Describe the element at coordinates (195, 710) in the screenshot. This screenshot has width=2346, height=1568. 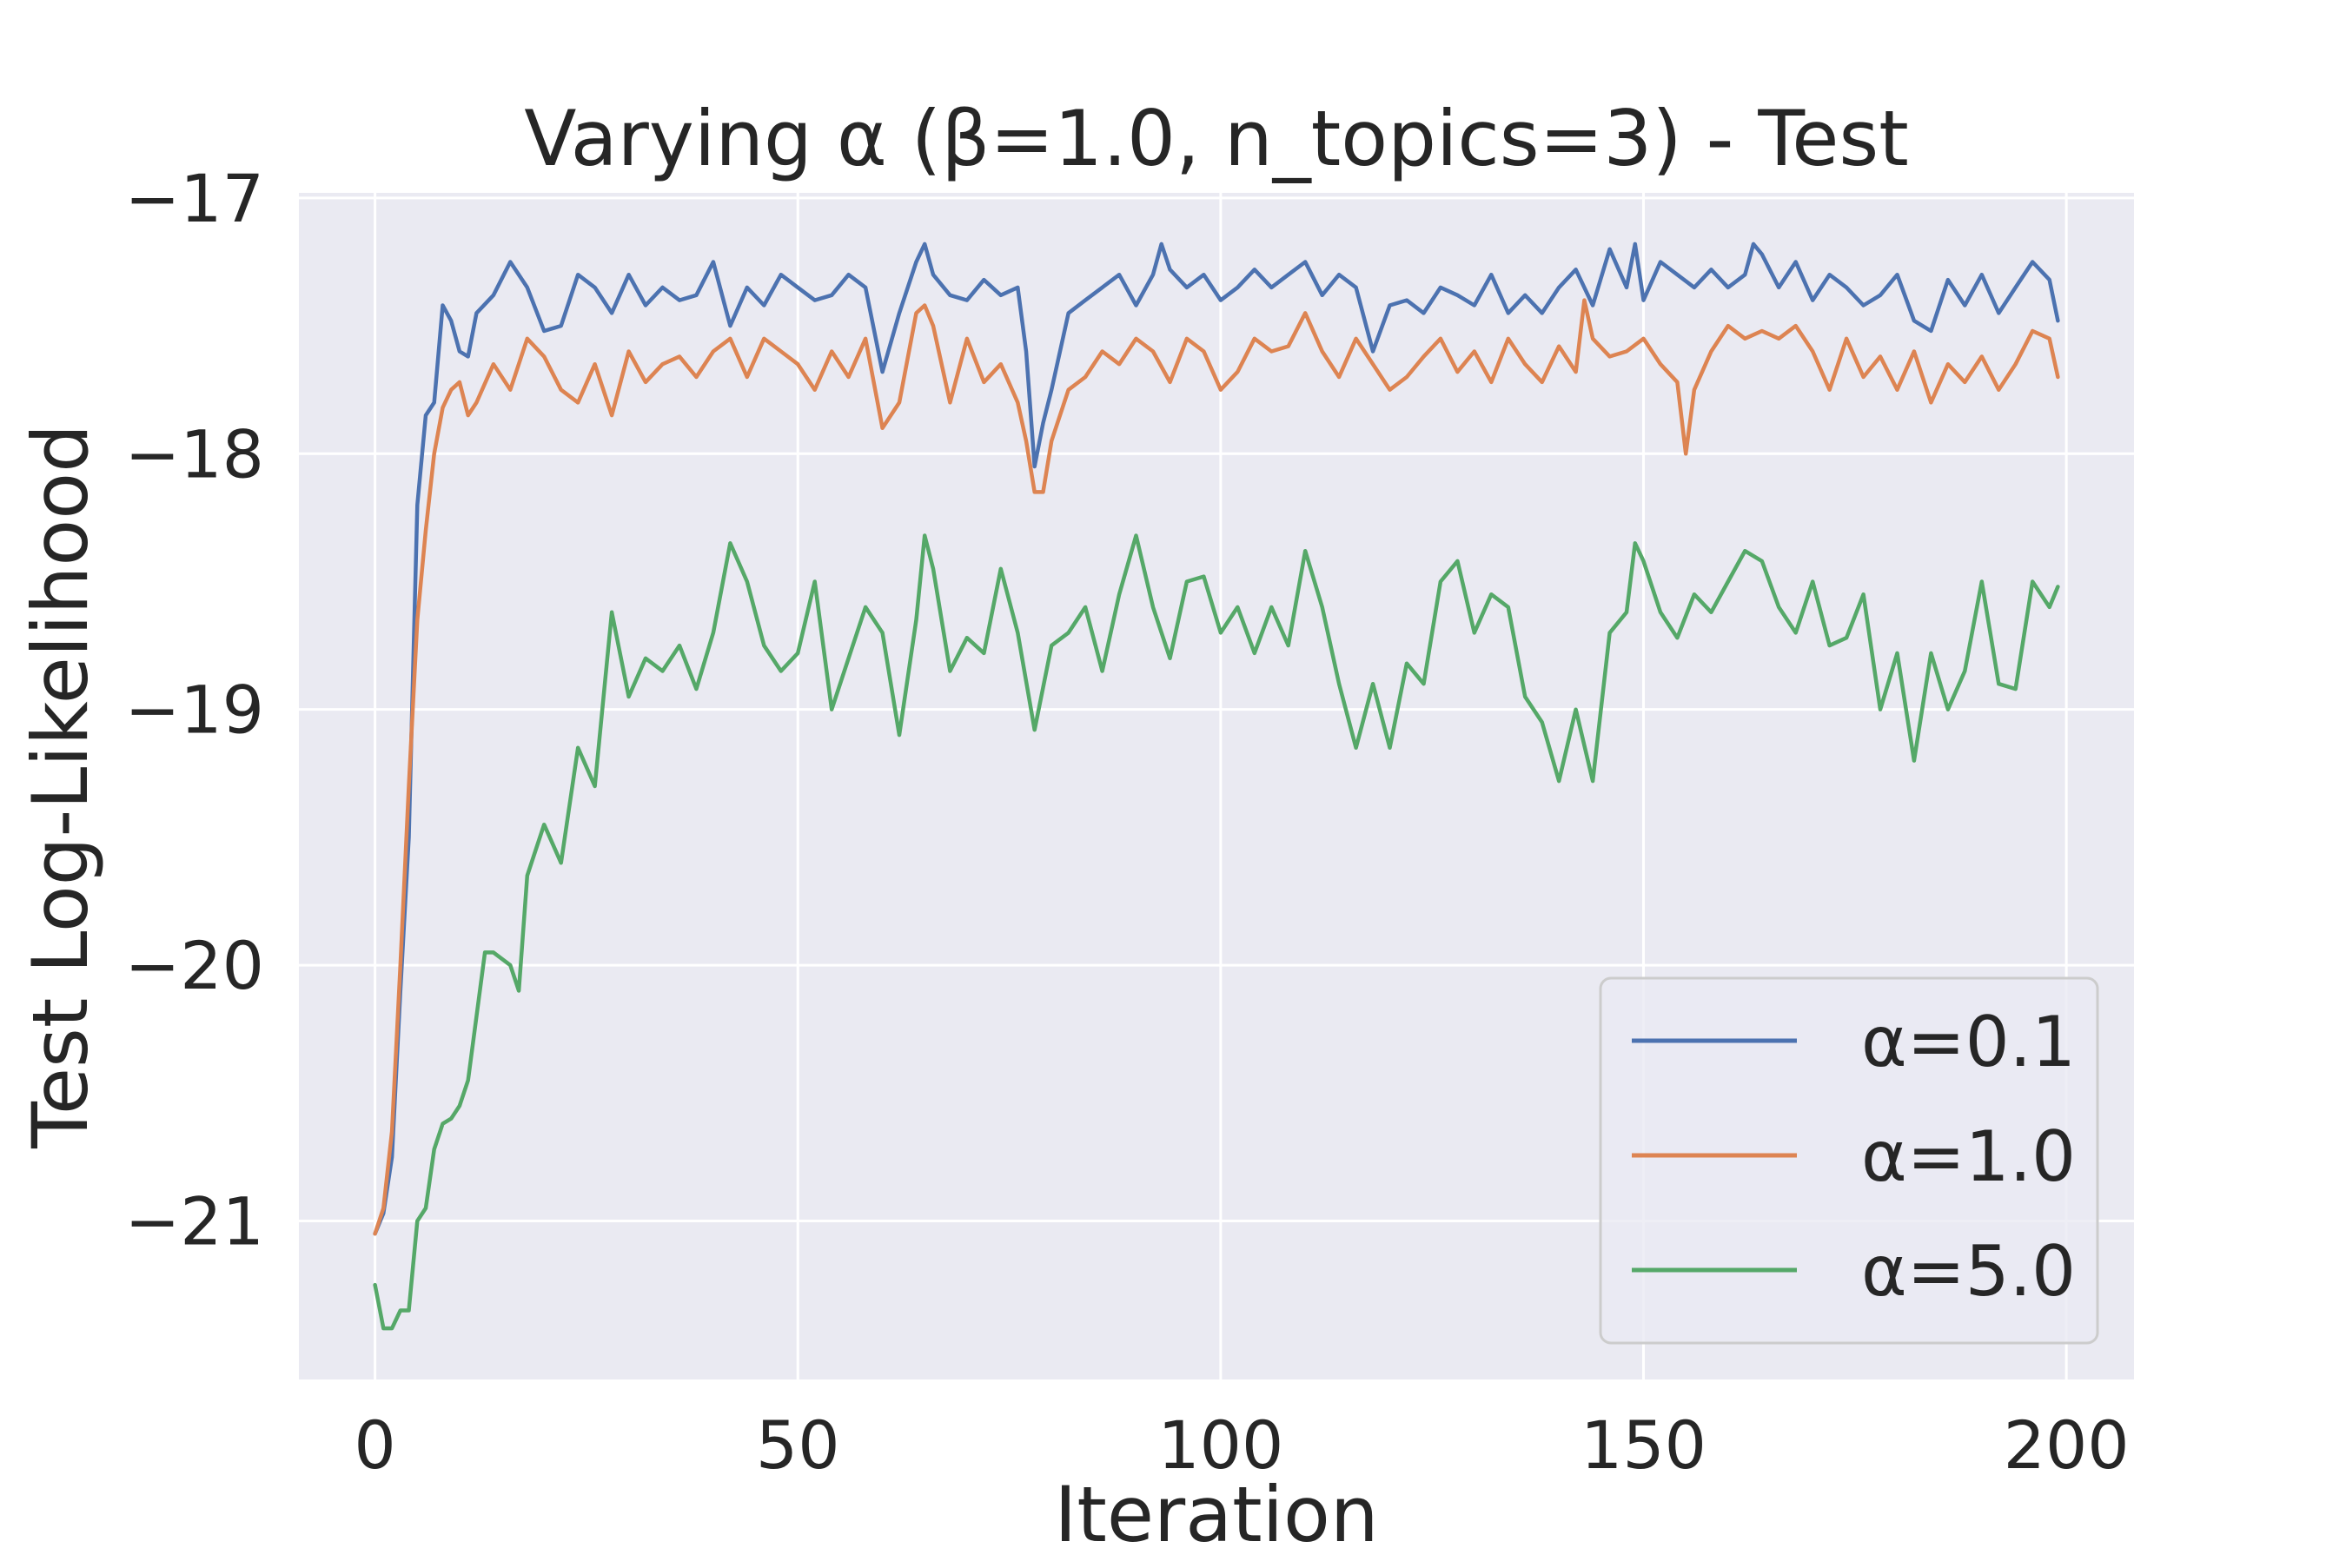
I see `y-tick-label: −19` at that location.